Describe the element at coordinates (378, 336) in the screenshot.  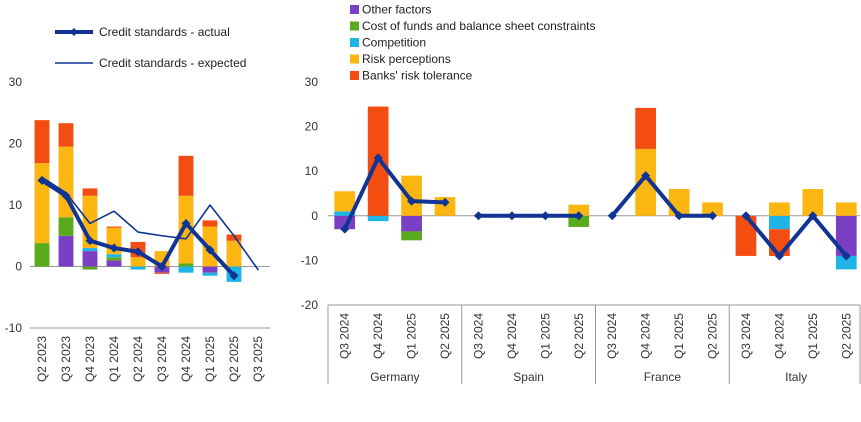
I see `right-x-tick-label-germany-1: Q4 2024` at that location.